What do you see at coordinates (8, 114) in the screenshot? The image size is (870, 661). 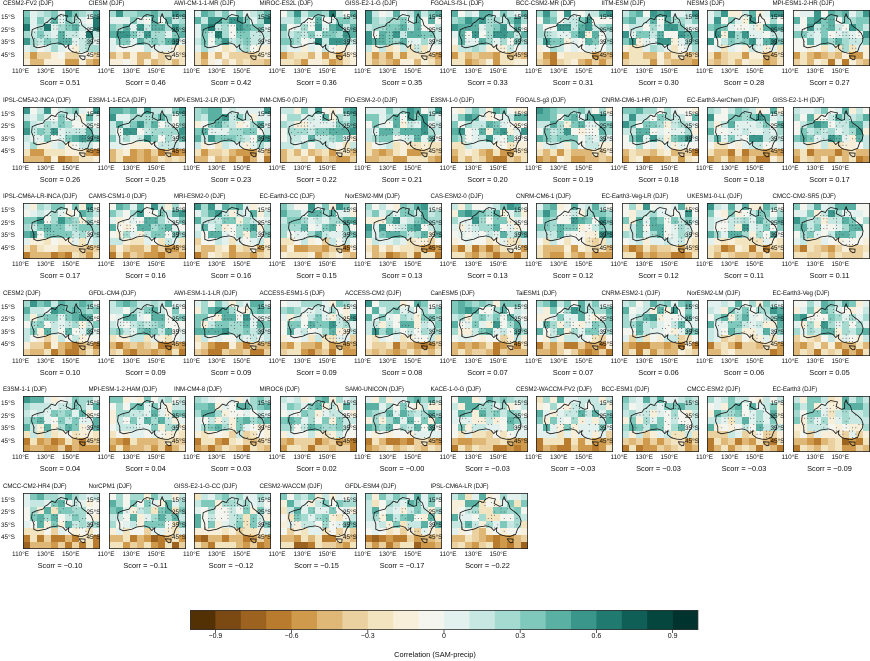 I see `y-tick-label: 15°S` at bounding box center [8, 114].